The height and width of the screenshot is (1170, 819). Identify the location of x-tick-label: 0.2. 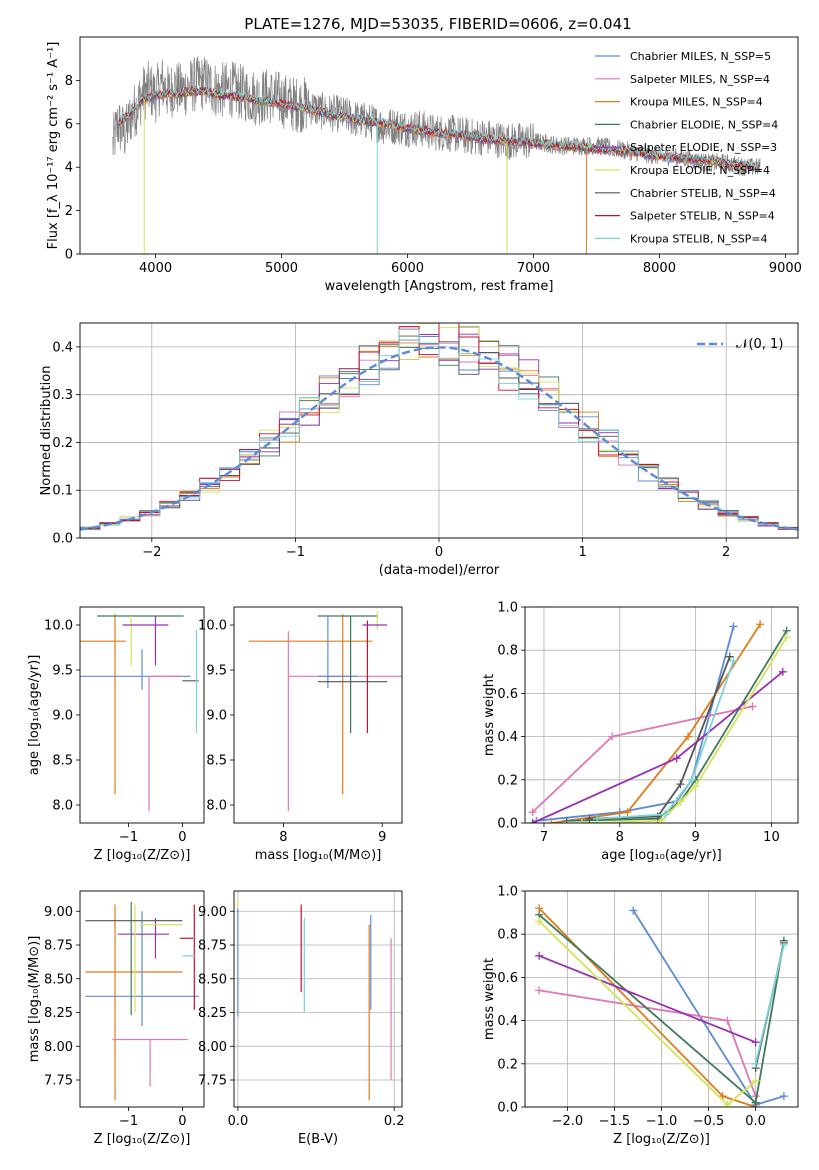
(394, 1121).